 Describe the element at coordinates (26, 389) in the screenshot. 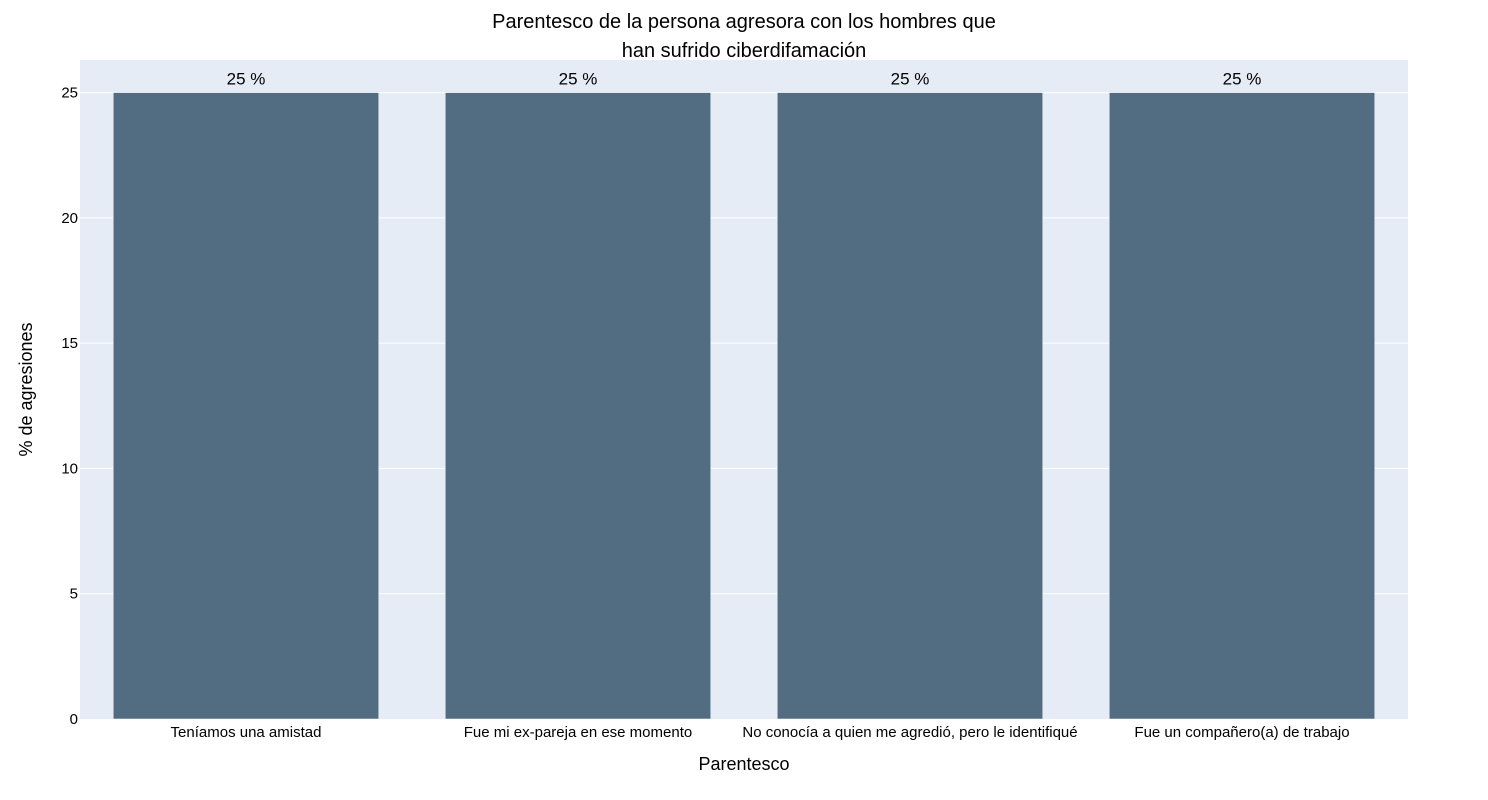

I see `y-axis-title: % de agresiones` at that location.